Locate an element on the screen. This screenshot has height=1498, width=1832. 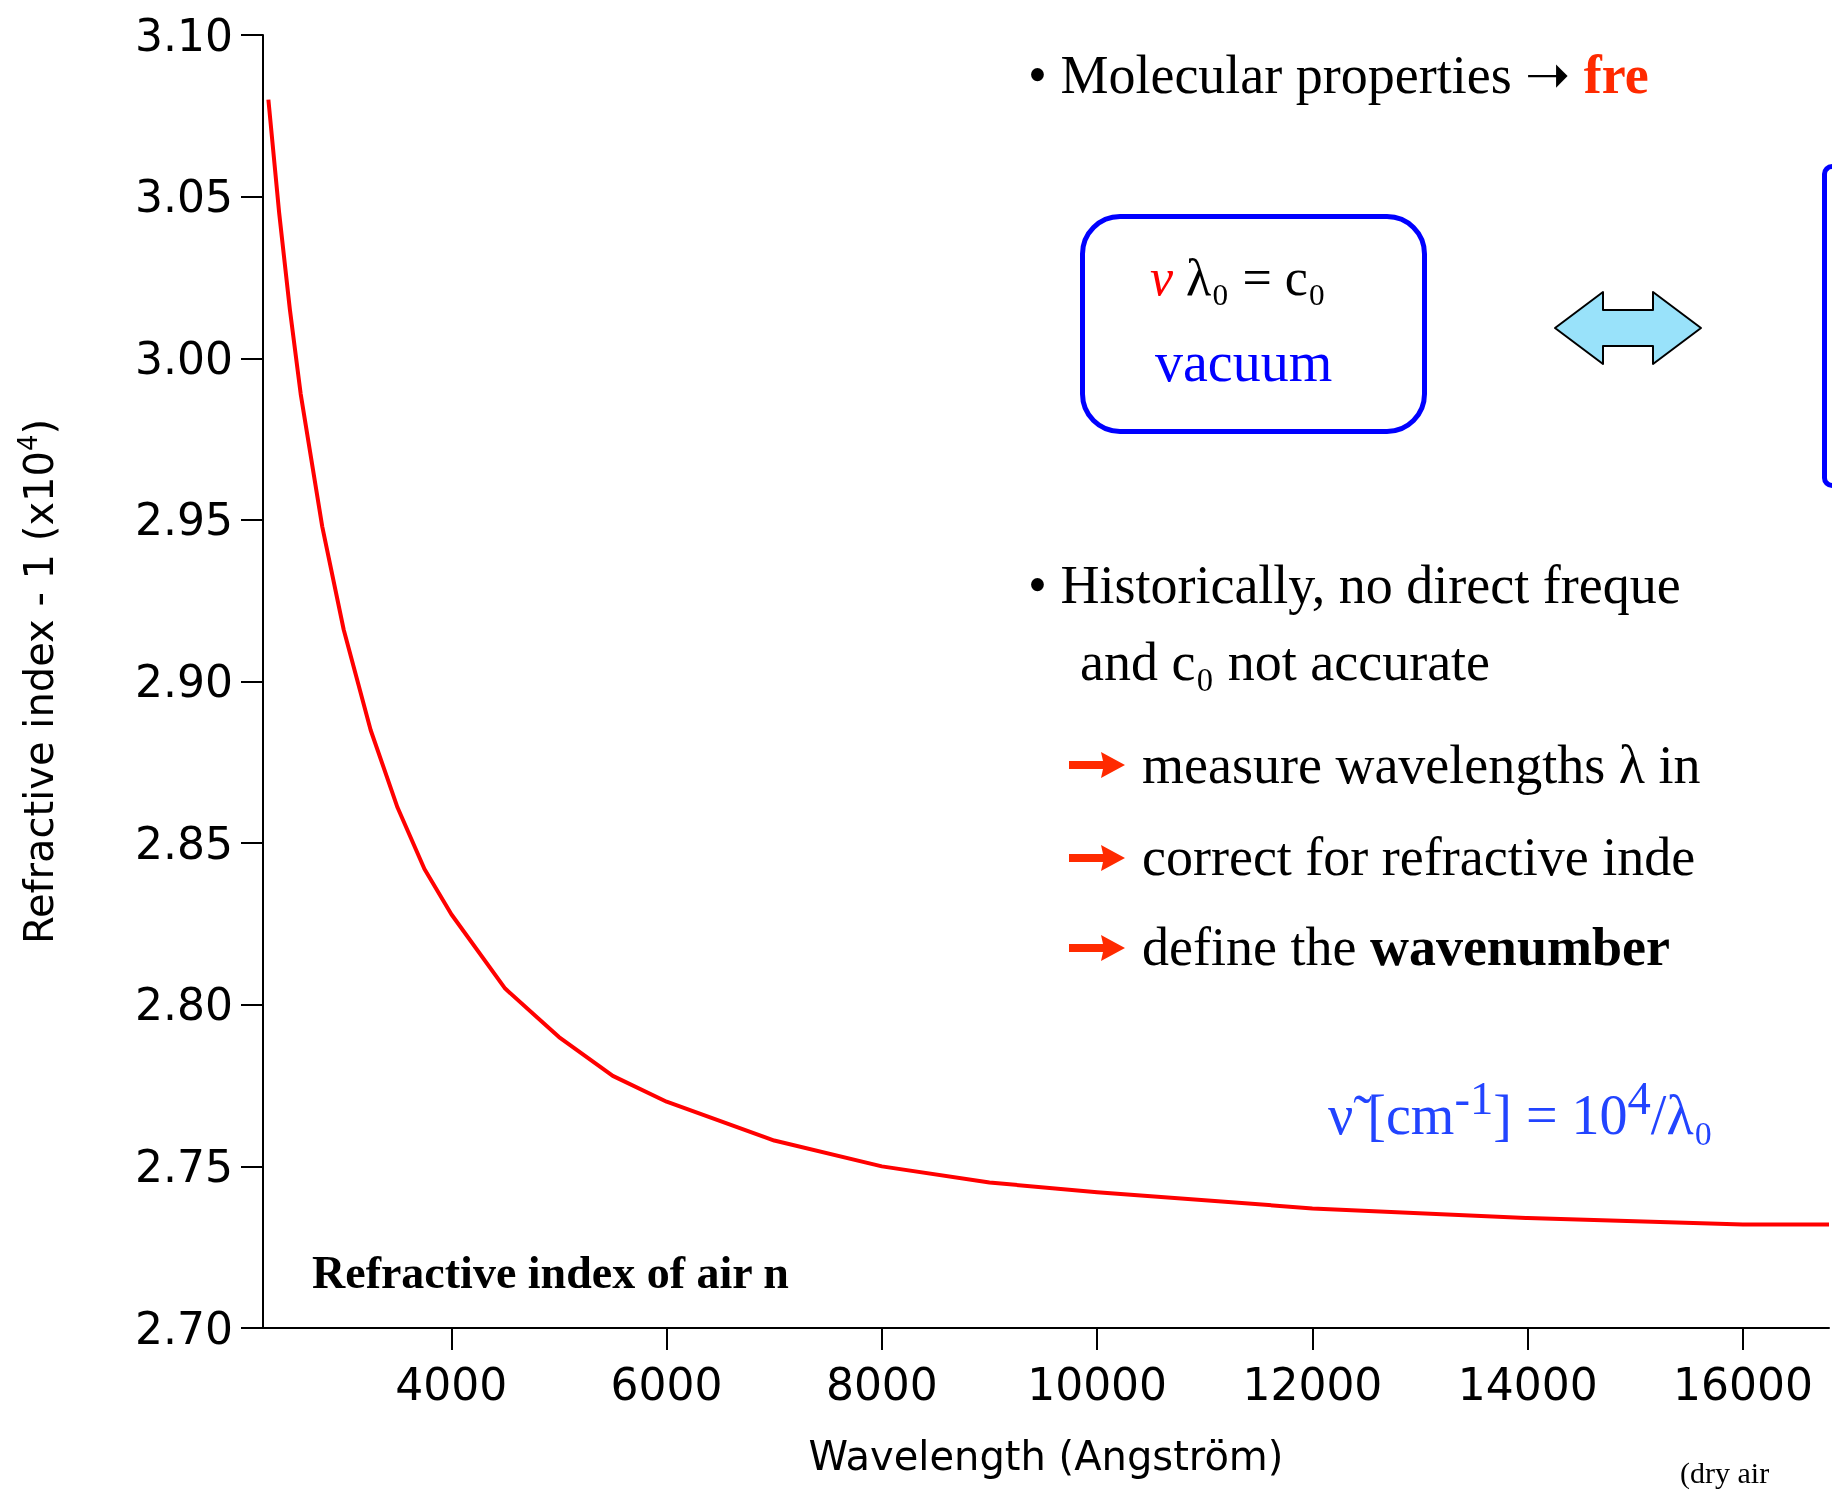
x-tick-label: 12000 is located at coordinates (1312, 1384).